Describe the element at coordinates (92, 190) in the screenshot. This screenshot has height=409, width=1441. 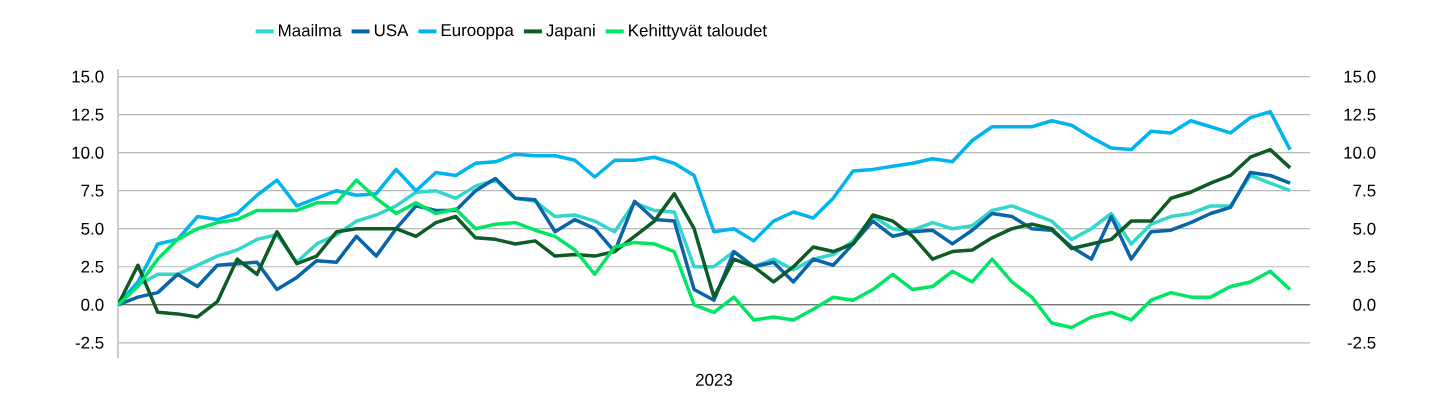
I see `y-tick-label: 7.5` at that location.